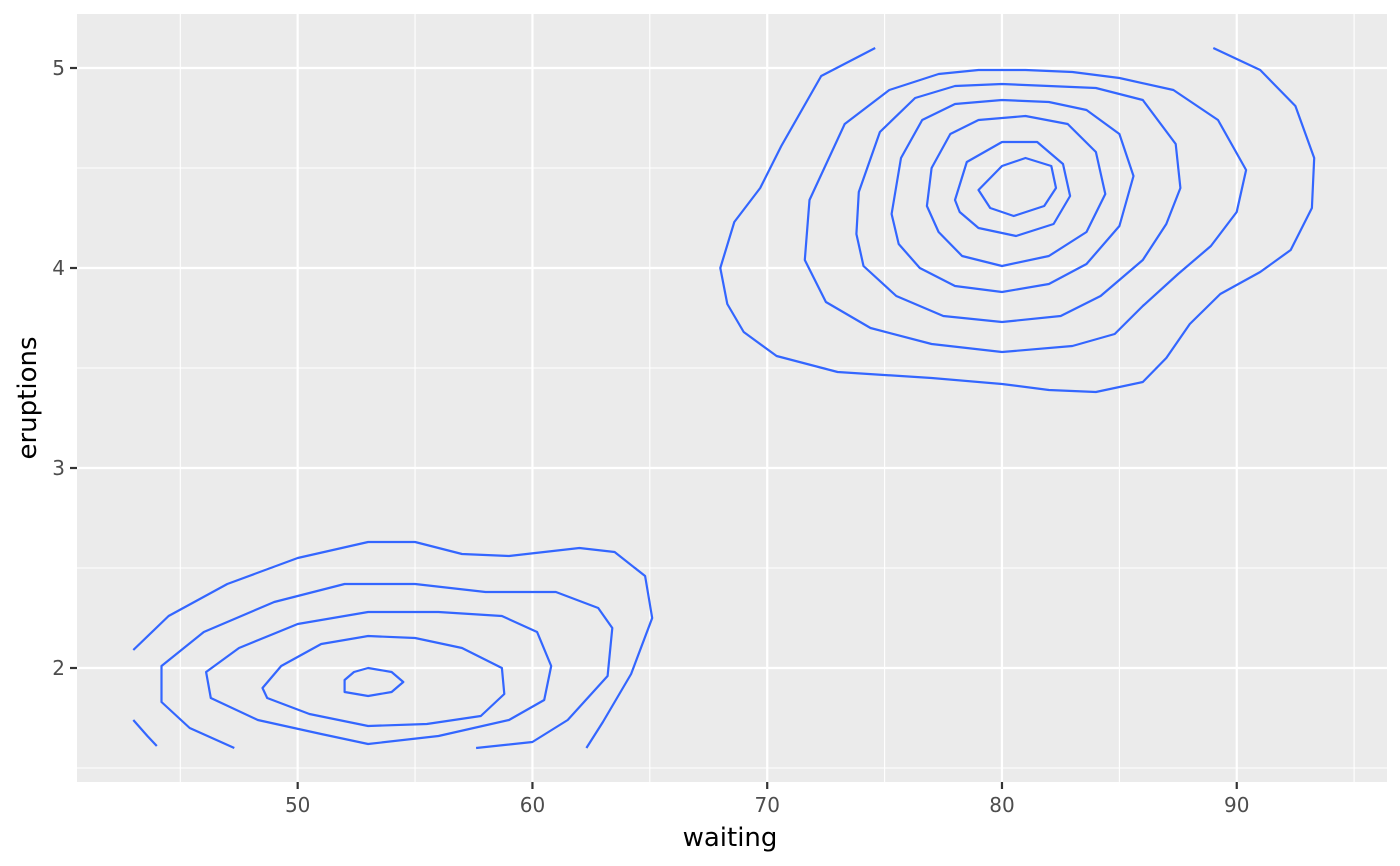 The height and width of the screenshot is (866, 1400). What do you see at coordinates (28, 397) in the screenshot?
I see `y-axis-title: eruptions` at bounding box center [28, 397].